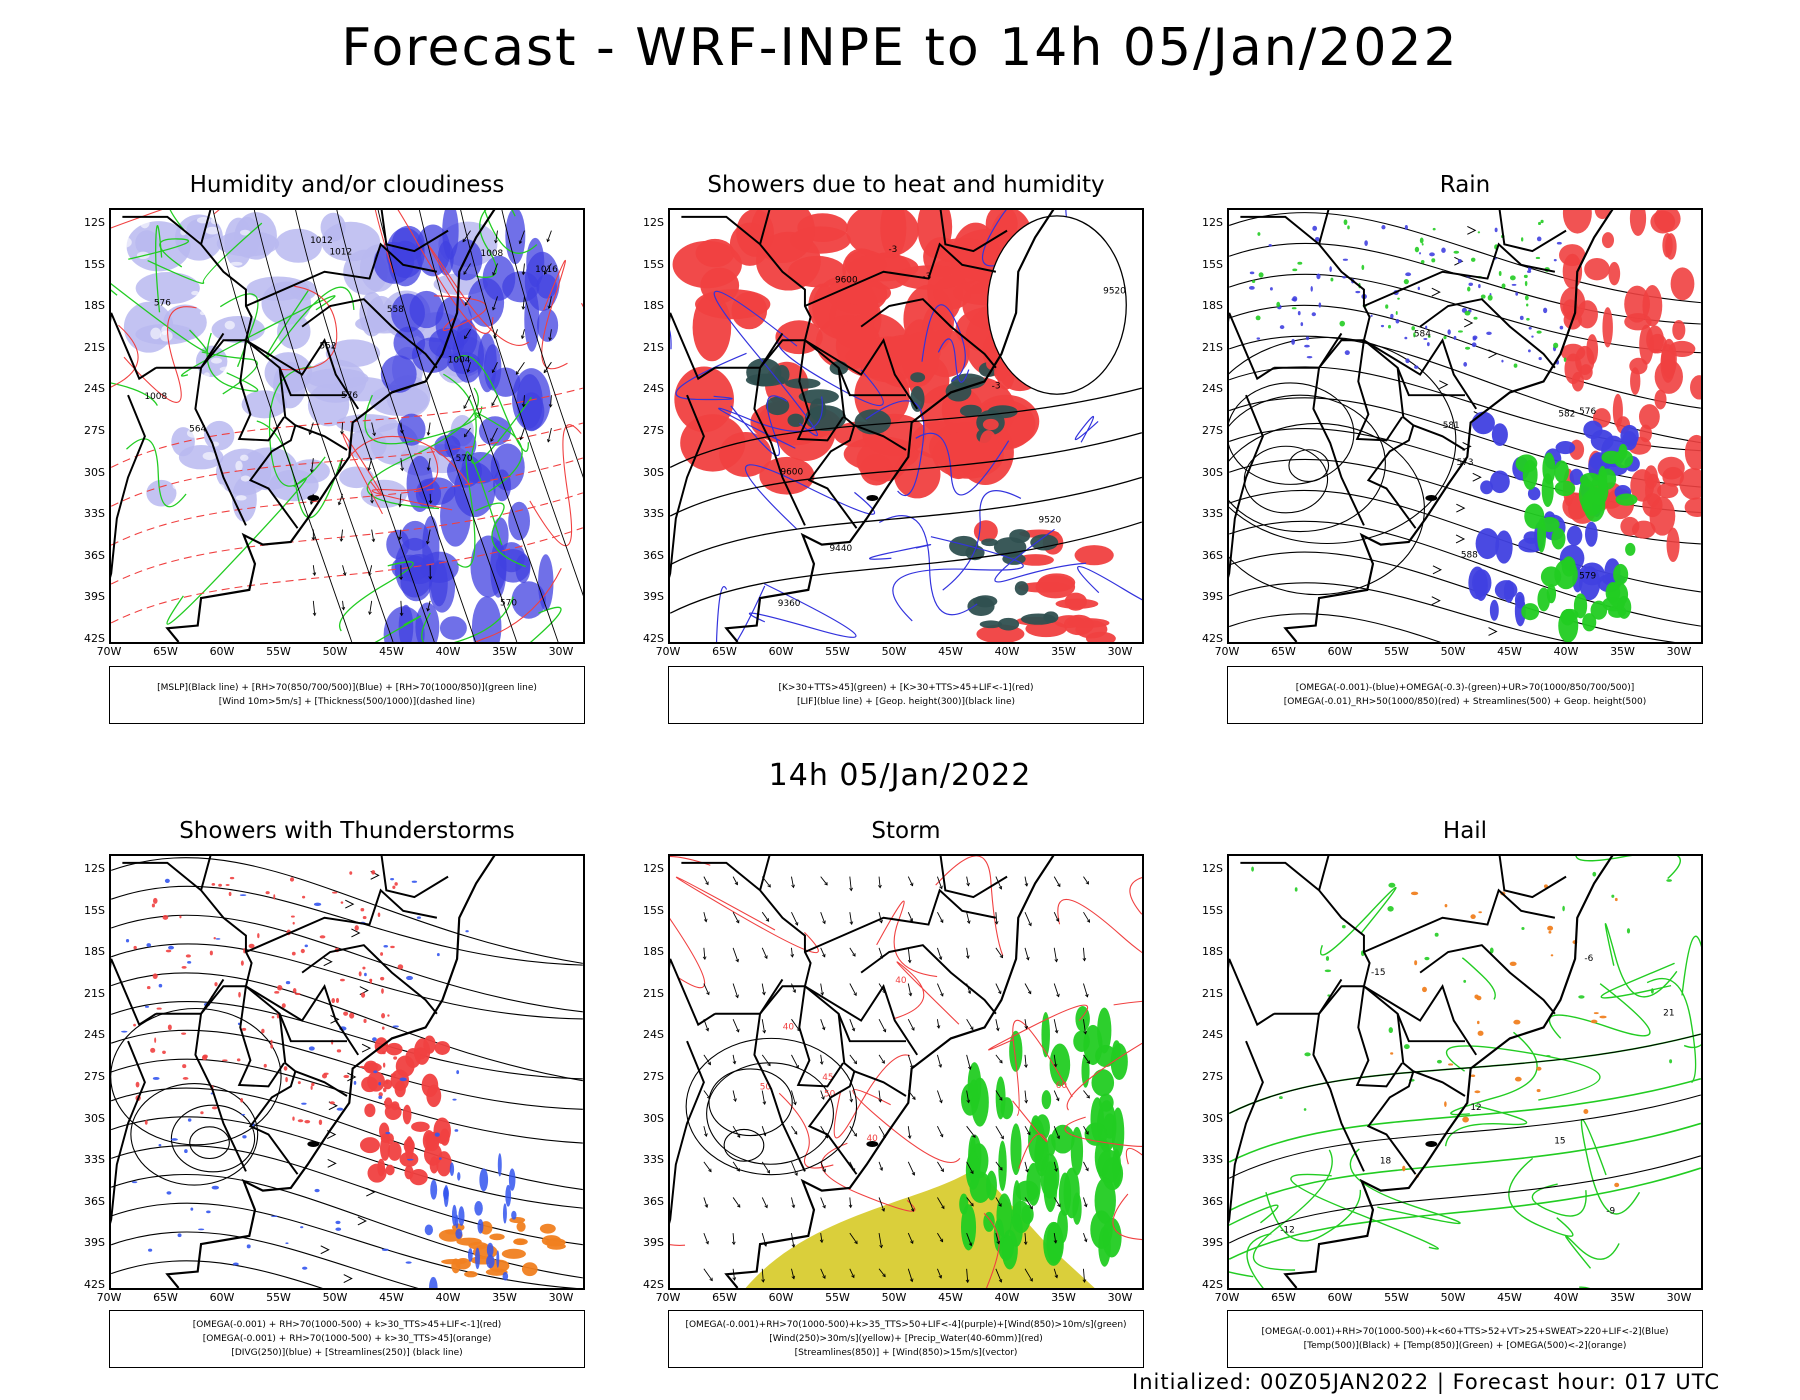  What do you see at coordinates (94, 952) in the screenshot?
I see `latitude-tick-label: 18S` at bounding box center [94, 952].